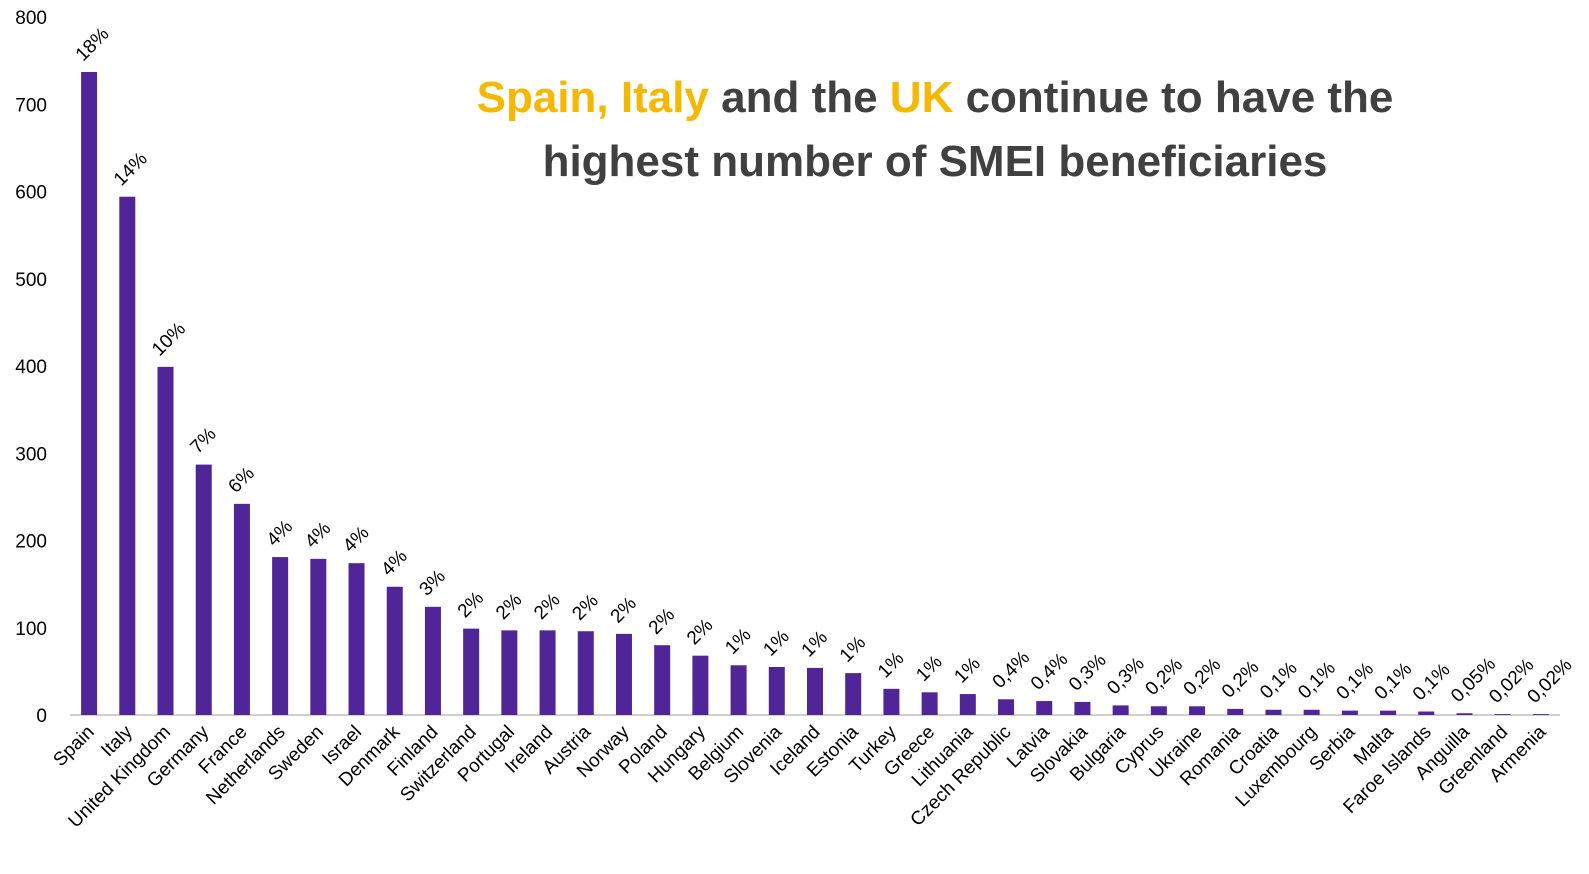 This screenshot has width=1589, height=874. Describe the element at coordinates (31, 629) in the screenshot. I see `y-tick-label: 100` at that location.